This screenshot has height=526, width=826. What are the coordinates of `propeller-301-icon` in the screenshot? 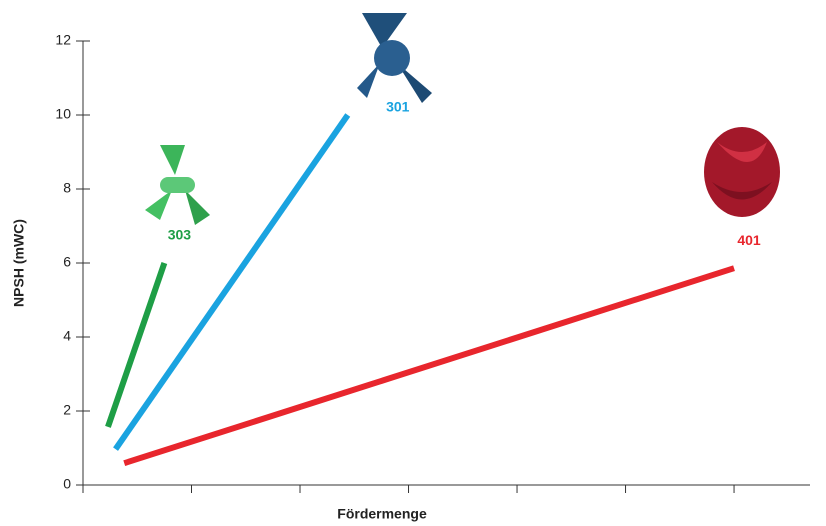 It's located at (394, 58).